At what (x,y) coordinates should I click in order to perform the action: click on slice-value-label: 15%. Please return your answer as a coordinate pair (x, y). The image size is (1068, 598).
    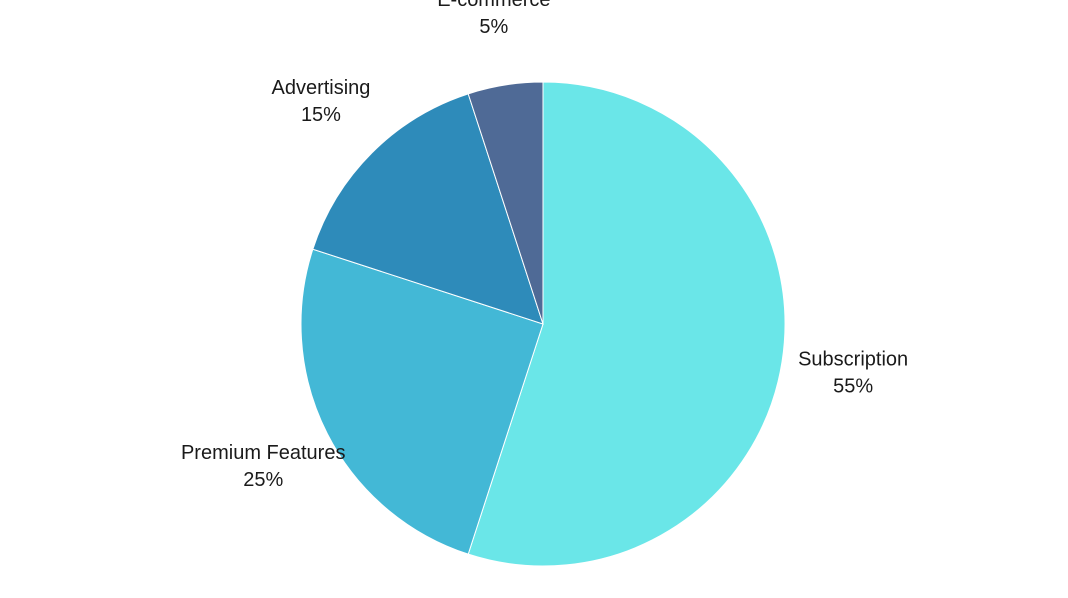
    Looking at the image, I should click on (321, 115).